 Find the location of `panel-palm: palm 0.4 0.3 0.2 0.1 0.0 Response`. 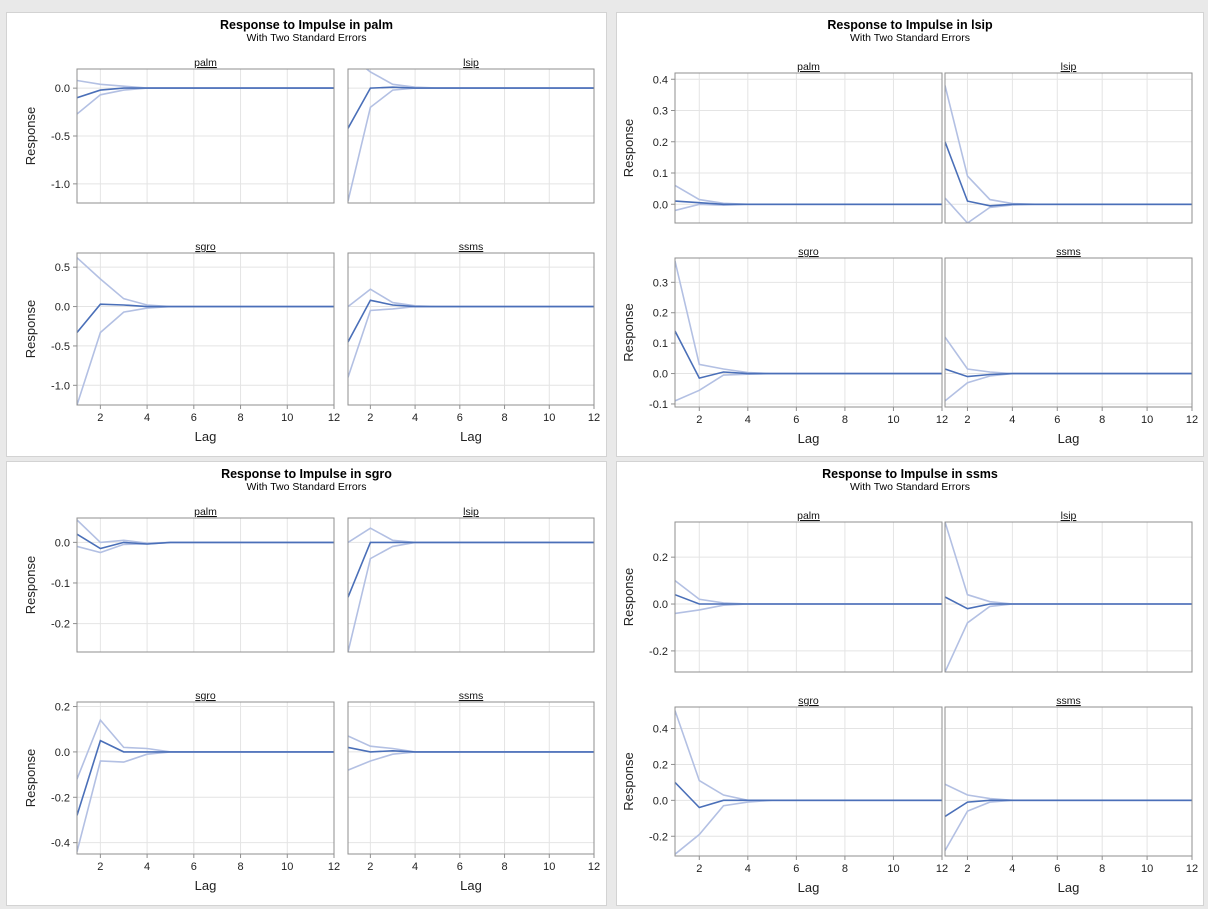

panel-palm: palm 0.4 0.3 0.2 0.1 0.0 Response is located at coordinates (782, 142).